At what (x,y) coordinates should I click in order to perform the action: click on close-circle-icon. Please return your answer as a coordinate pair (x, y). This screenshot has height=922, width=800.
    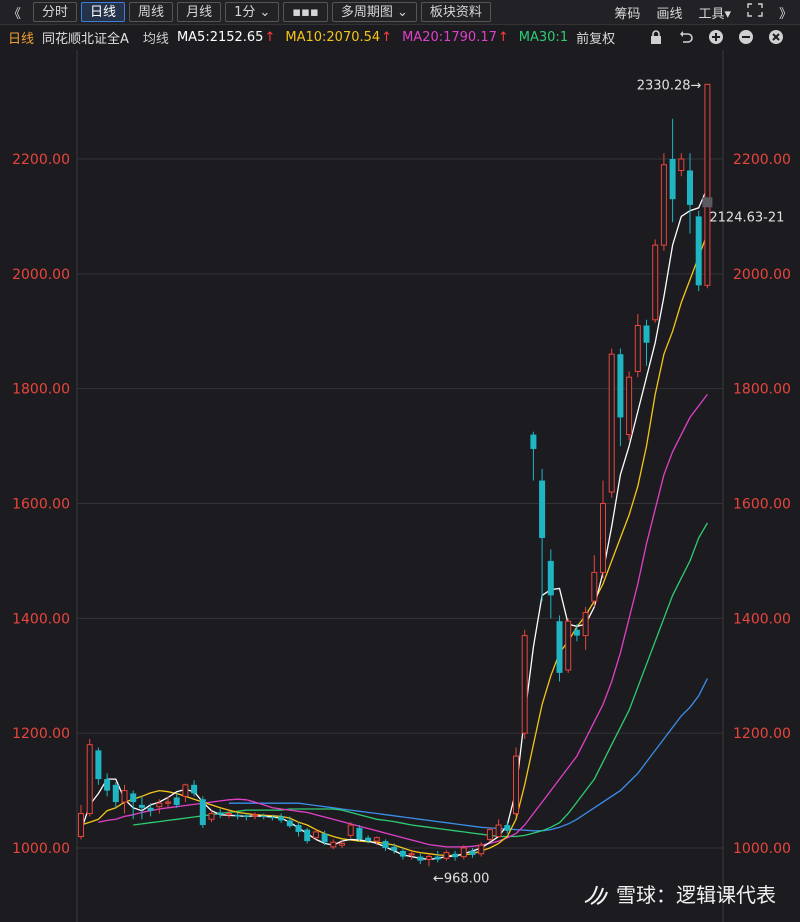
    Looking at the image, I should click on (776, 37).